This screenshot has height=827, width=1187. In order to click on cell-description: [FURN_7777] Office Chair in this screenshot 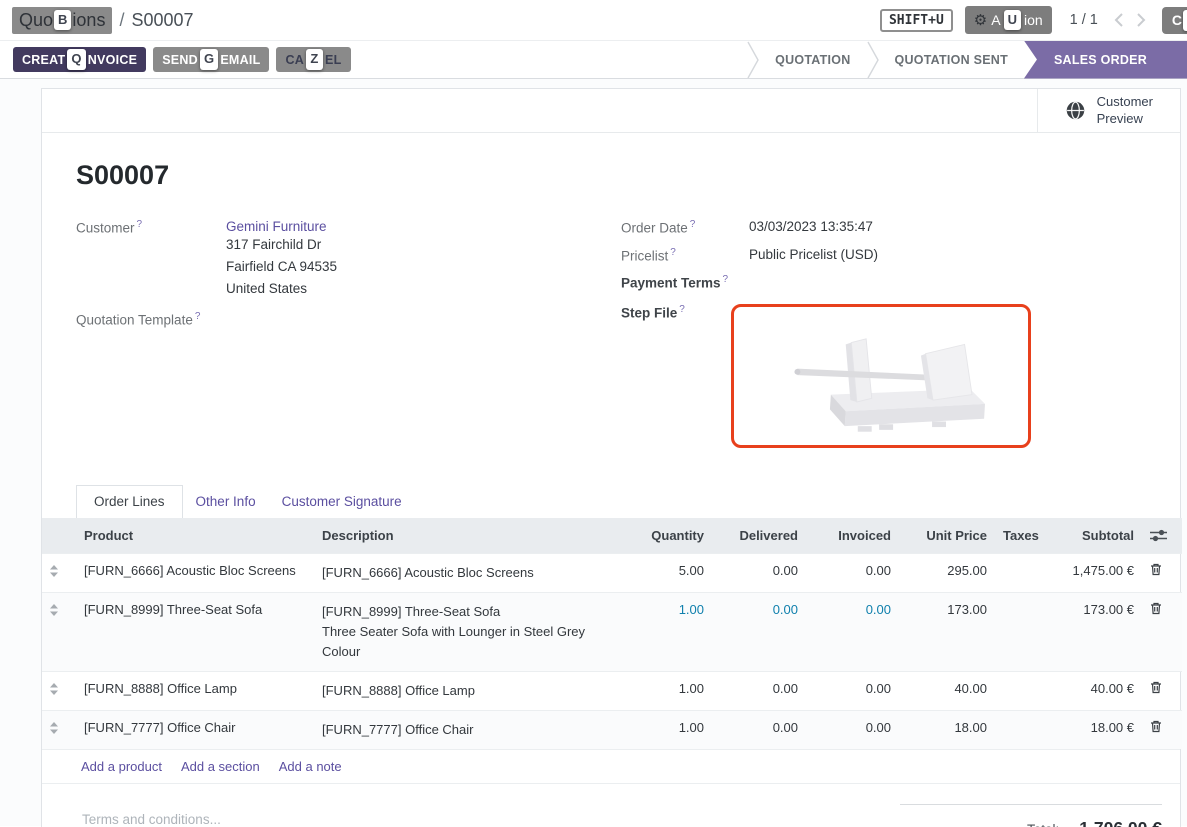, I will do `click(467, 730)`.